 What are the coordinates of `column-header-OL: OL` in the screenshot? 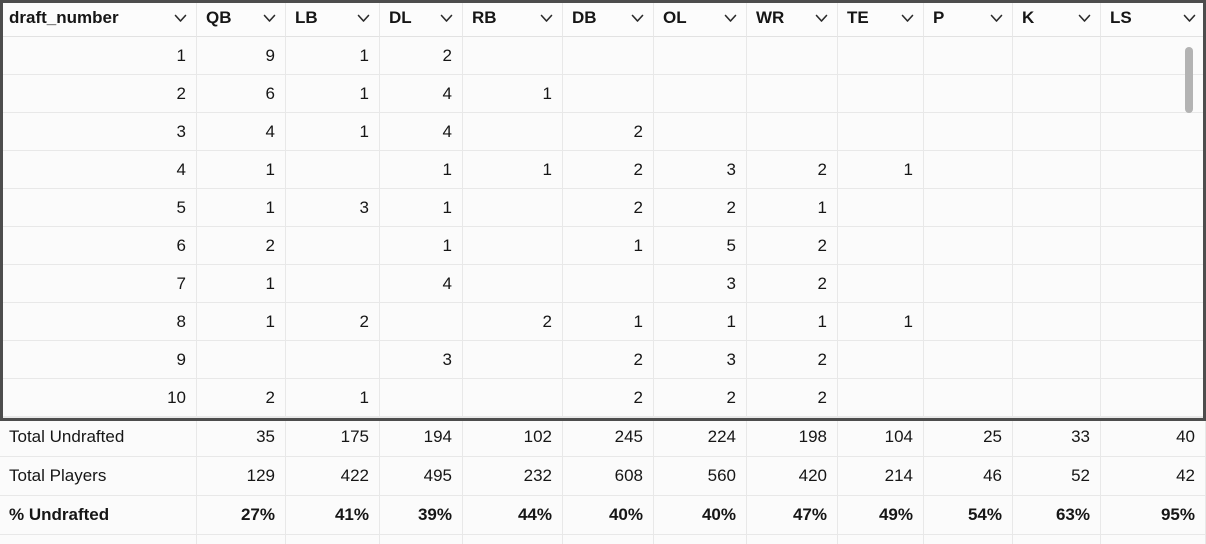 It's located at (700, 18).